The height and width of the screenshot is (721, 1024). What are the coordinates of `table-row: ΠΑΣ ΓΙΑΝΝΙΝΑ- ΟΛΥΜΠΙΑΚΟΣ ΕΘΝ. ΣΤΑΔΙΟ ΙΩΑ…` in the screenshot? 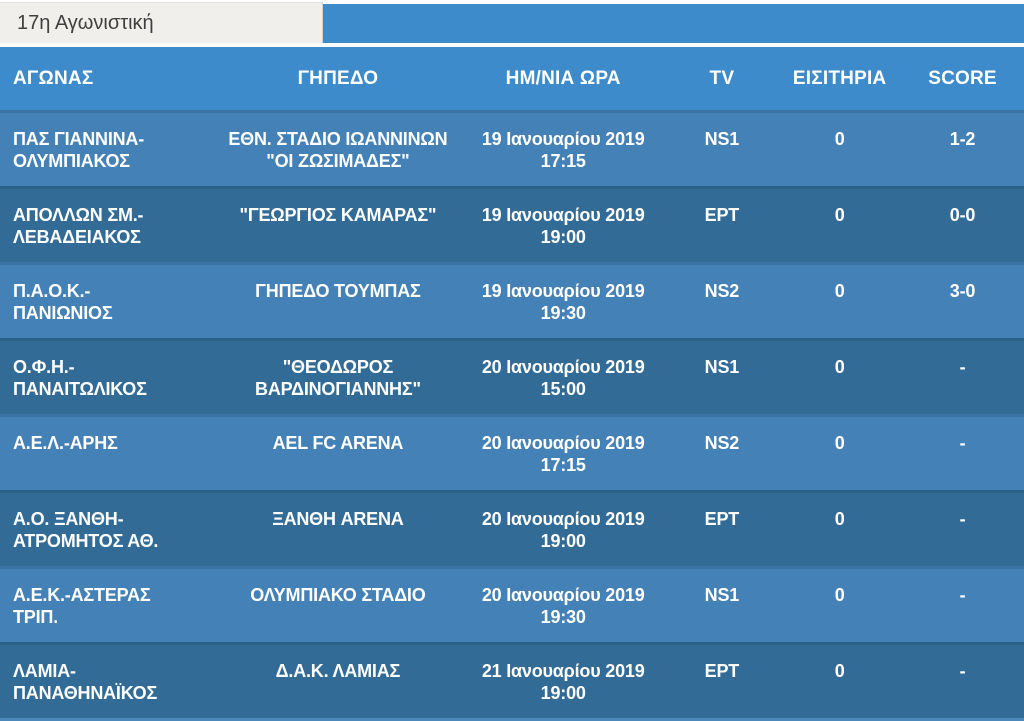 It's located at (512, 148).